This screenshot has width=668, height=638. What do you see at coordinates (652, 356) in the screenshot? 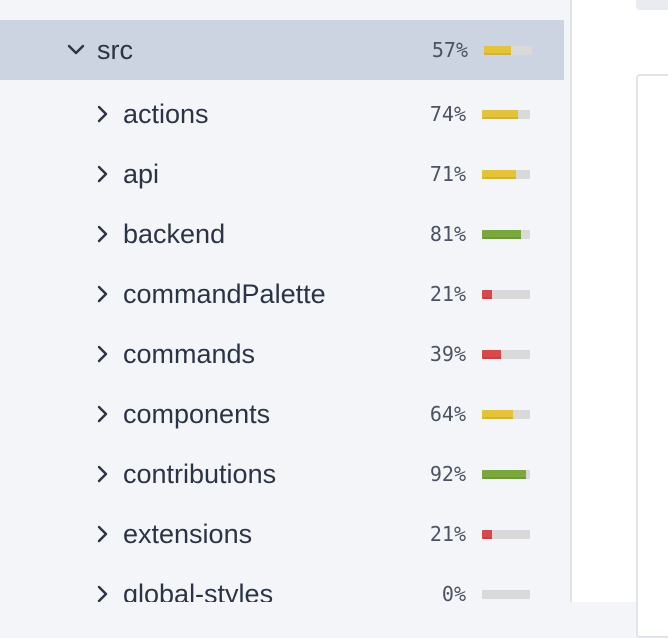
I see `editor-panel` at bounding box center [652, 356].